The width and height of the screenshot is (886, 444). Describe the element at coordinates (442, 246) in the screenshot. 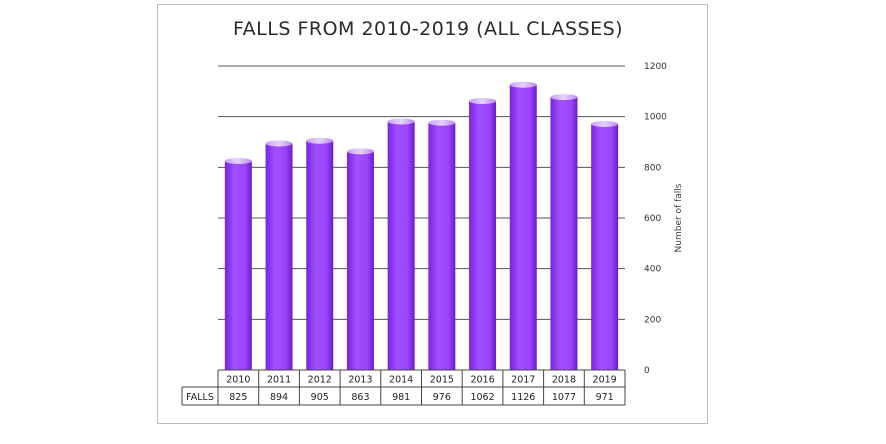

I see `bar-2015` at that location.